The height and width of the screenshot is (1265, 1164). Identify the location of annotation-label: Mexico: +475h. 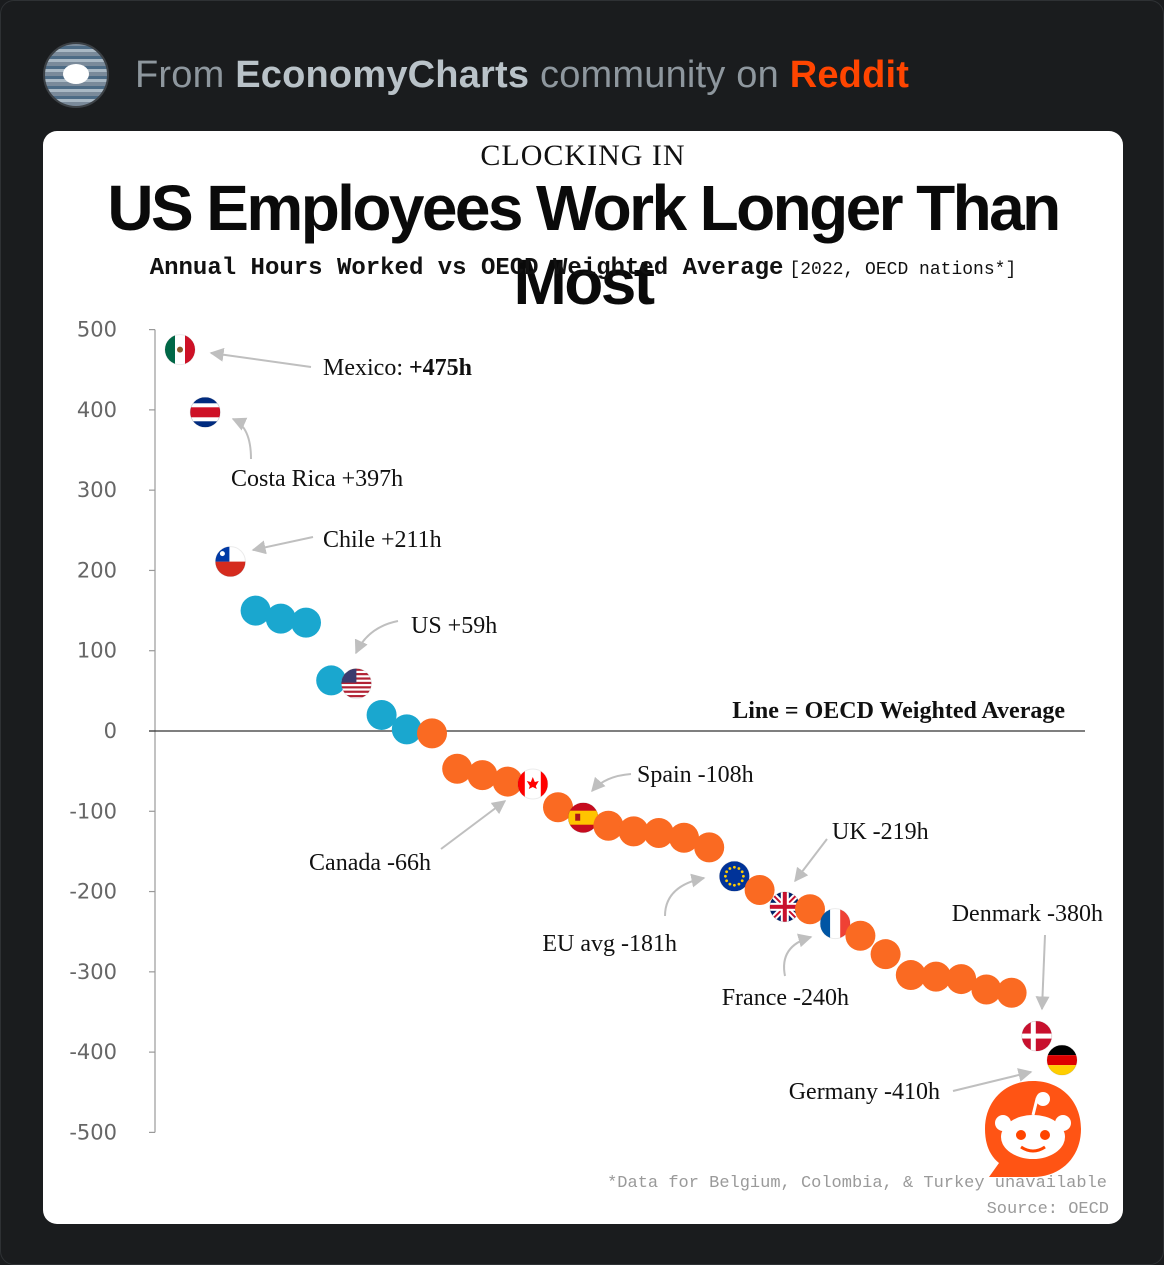
(397, 368).